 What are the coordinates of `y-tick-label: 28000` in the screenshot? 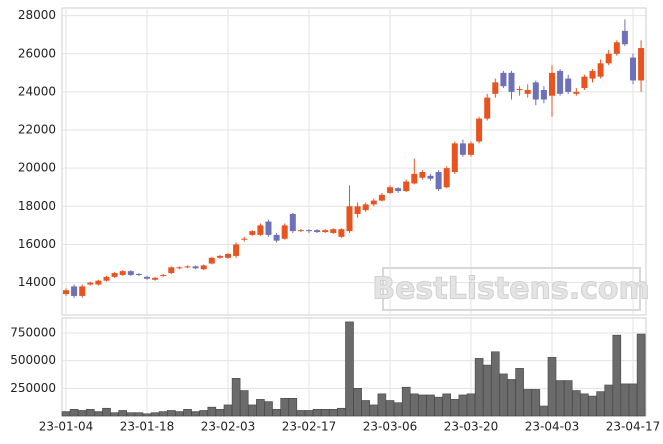 It's located at (37, 15).